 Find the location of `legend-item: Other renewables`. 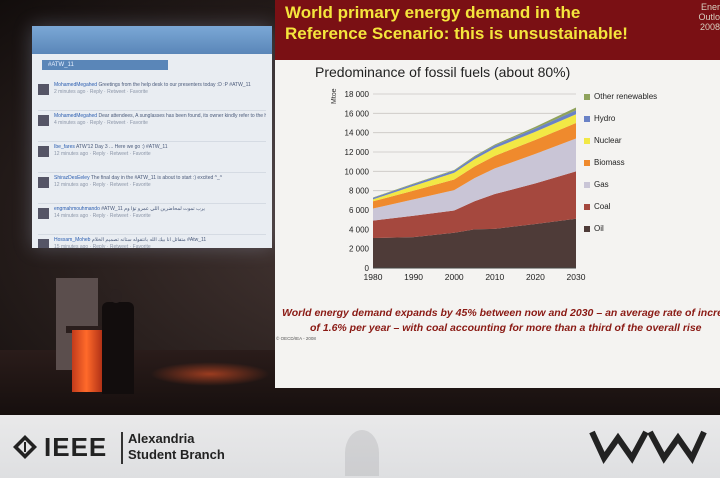

legend-item: Other renewables is located at coordinates (620, 98).